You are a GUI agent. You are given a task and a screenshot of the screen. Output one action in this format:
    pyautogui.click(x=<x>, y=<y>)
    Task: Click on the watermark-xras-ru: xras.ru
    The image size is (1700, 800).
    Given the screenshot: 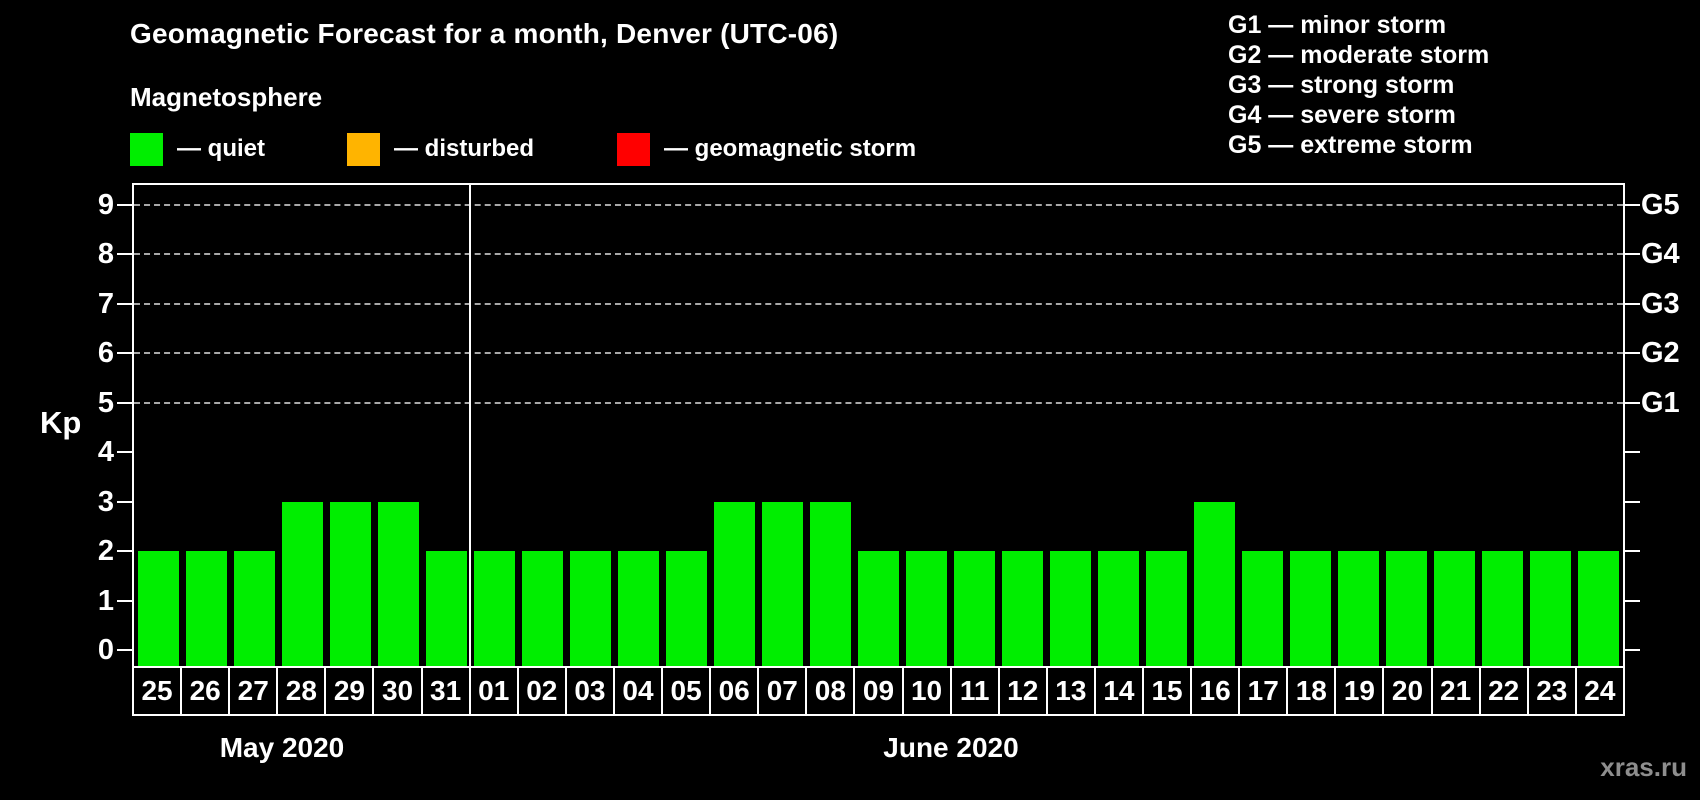 What is the action you would take?
    pyautogui.click(x=1643, y=767)
    